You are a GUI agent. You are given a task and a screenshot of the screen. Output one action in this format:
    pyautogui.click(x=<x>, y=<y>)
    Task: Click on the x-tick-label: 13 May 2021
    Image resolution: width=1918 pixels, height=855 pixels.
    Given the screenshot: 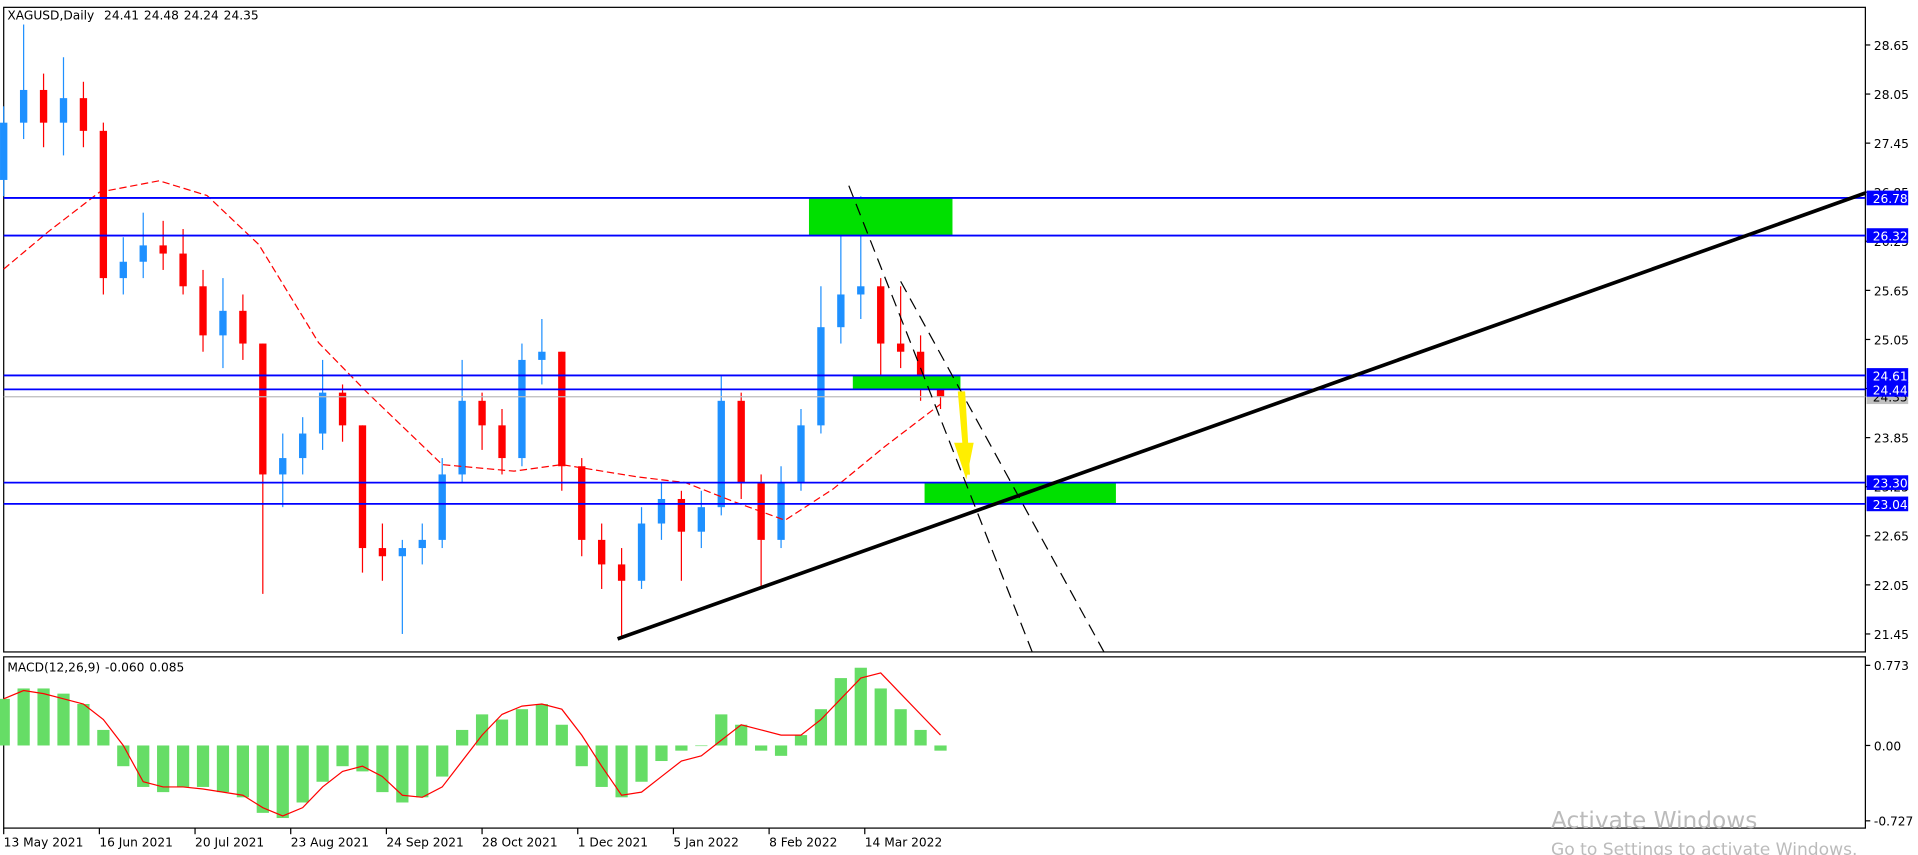 What is the action you would take?
    pyautogui.click(x=44, y=842)
    